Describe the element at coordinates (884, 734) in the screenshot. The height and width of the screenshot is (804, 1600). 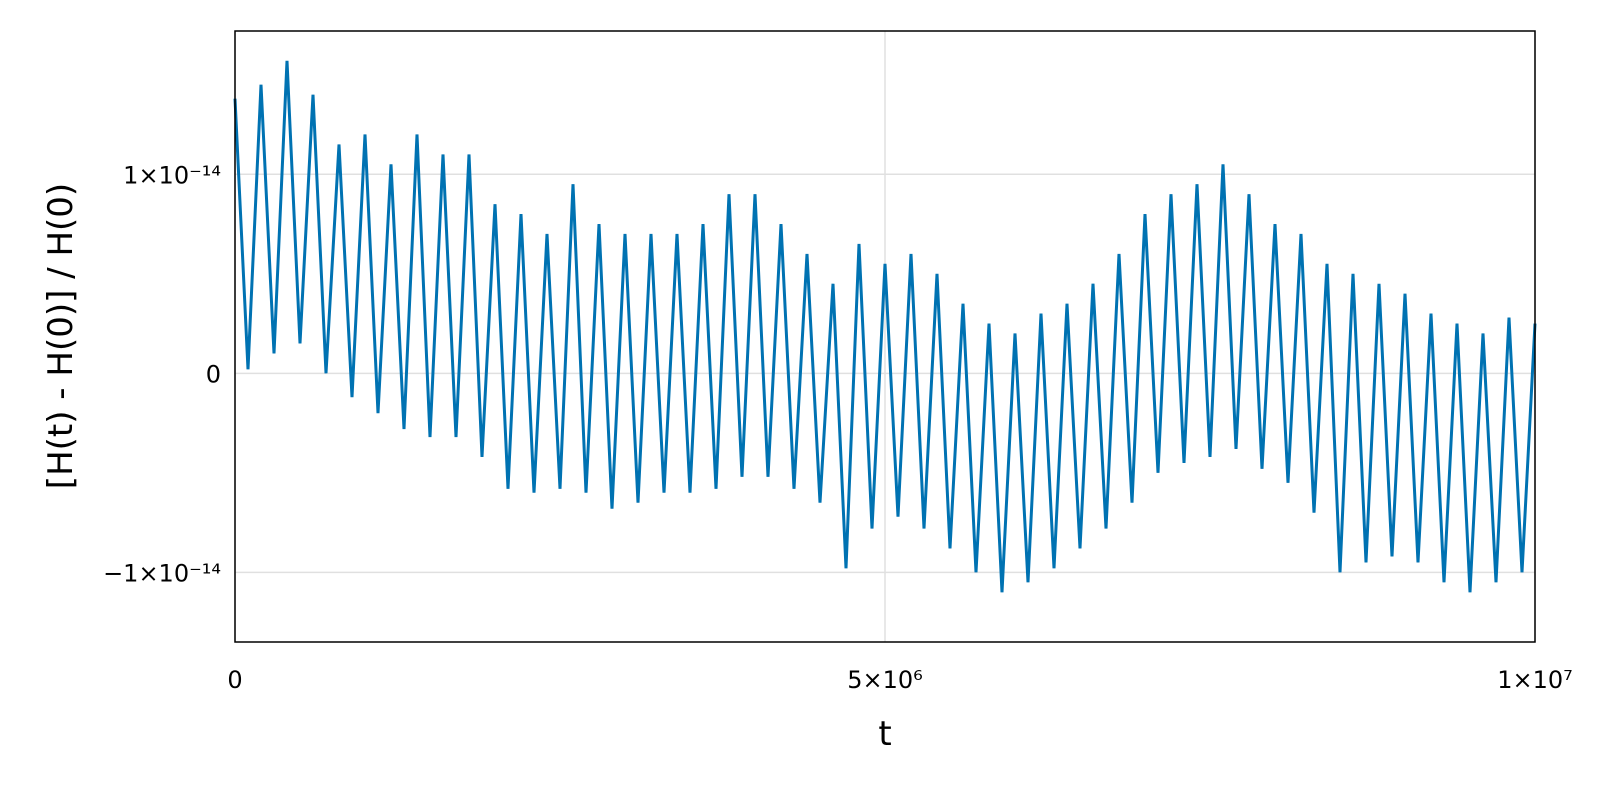
I see `x-axis-label: t` at that location.